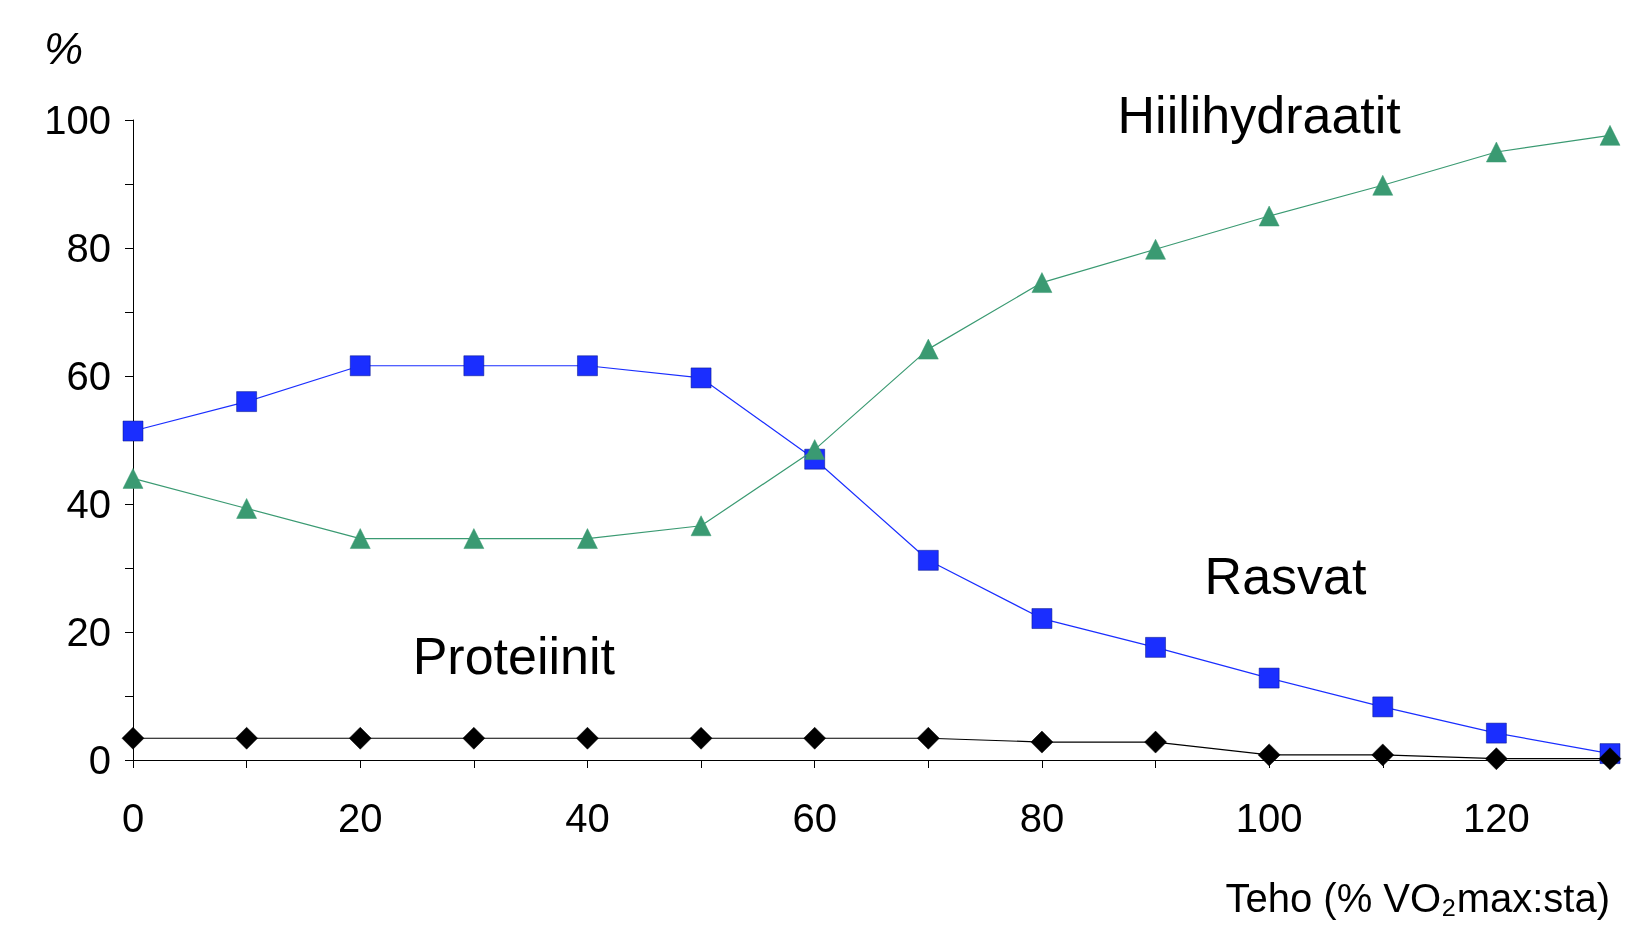 This screenshot has width=1632, height=949. I want to click on series-label: Rasvat, so click(1286, 576).